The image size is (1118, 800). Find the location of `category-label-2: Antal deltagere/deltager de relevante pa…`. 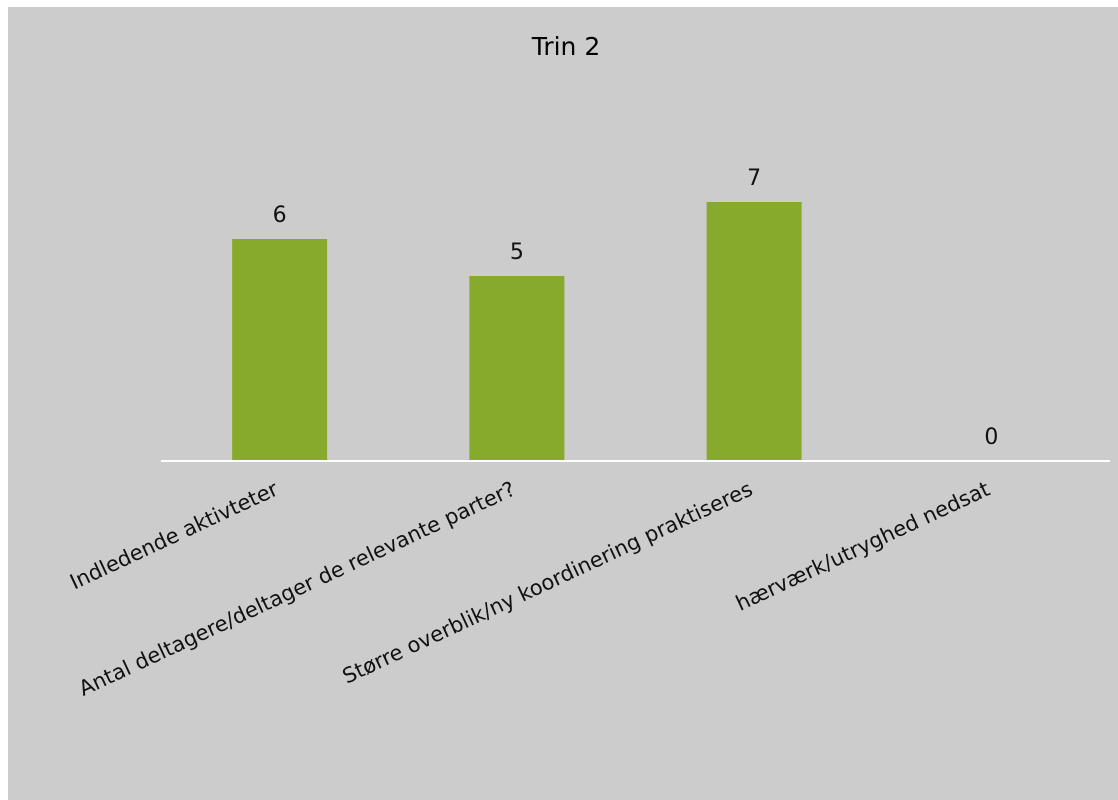

category-label-2: Antal deltagere/deltager de relevante pa… is located at coordinates (297, 589).